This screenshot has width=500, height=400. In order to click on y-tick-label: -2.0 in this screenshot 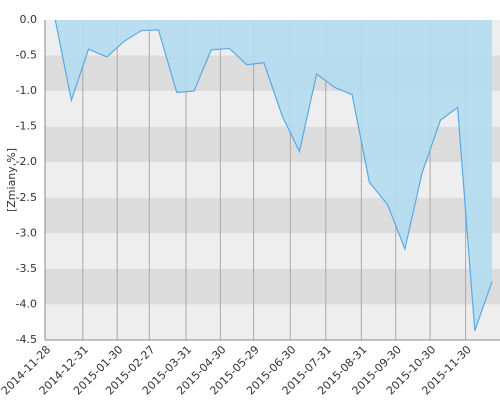, I will do `click(26, 161)`.